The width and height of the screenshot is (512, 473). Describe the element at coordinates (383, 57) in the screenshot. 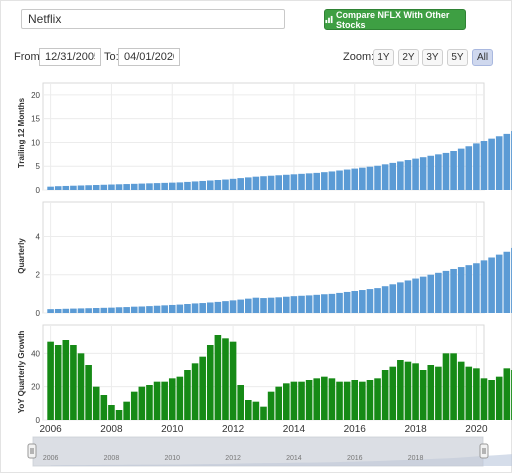

I see `zoom-1y-button: 1Y` at that location.